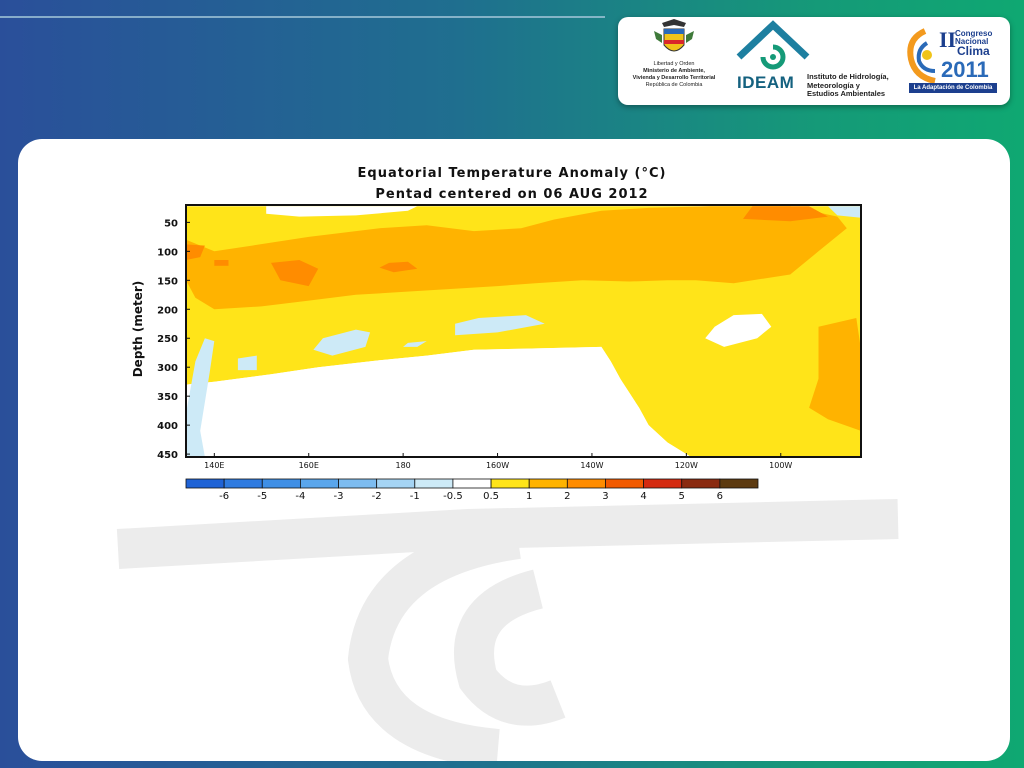 Image resolution: width=1024 pixels, height=768 pixels. I want to click on congreso-year: 2011, so click(965, 69).